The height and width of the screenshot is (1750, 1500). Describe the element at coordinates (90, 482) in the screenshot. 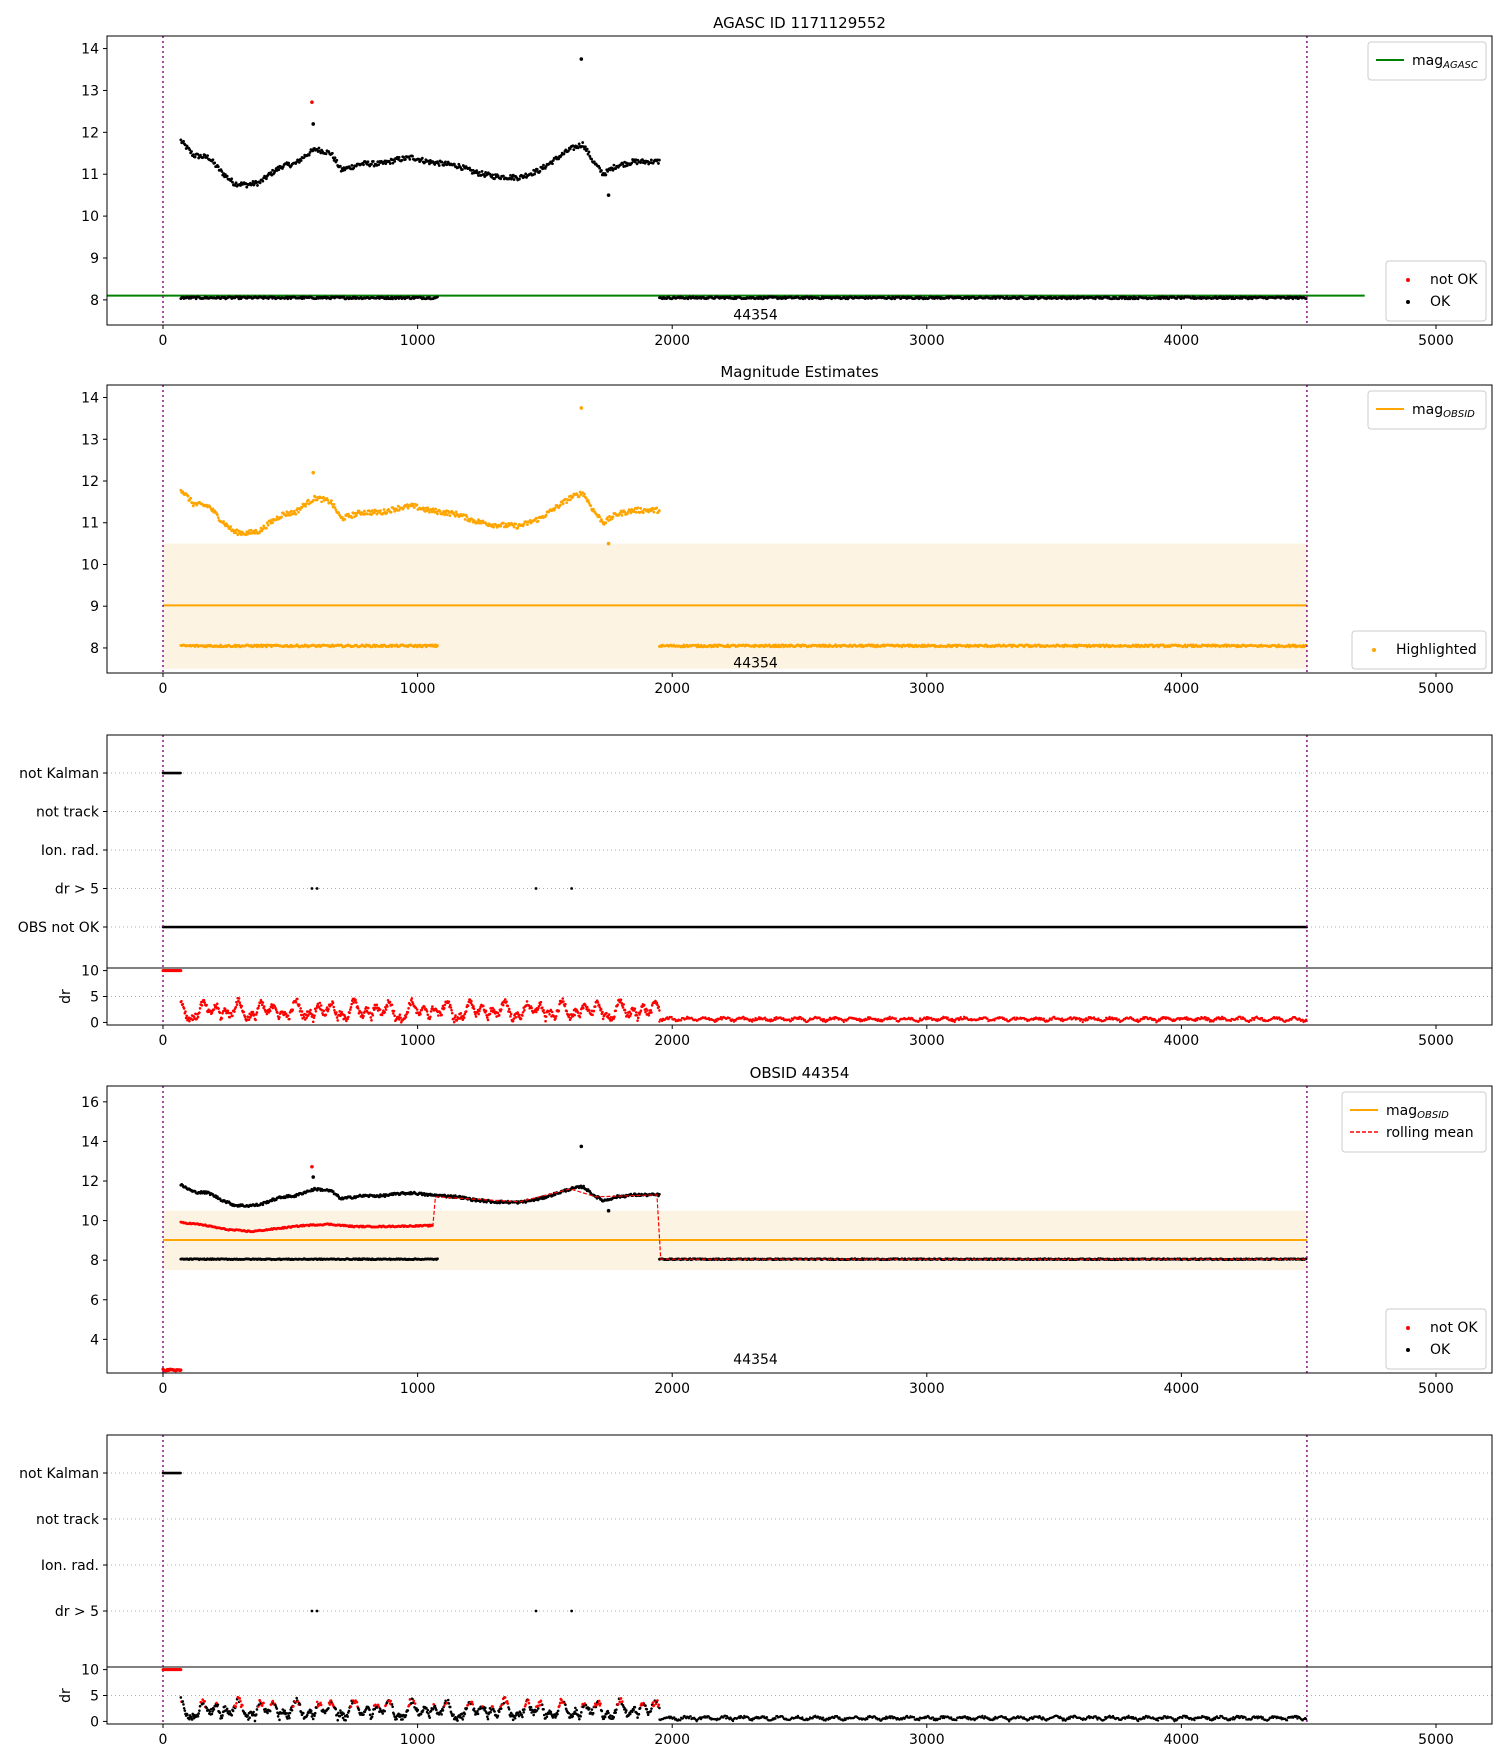

I see `y-tick-label: 12` at that location.